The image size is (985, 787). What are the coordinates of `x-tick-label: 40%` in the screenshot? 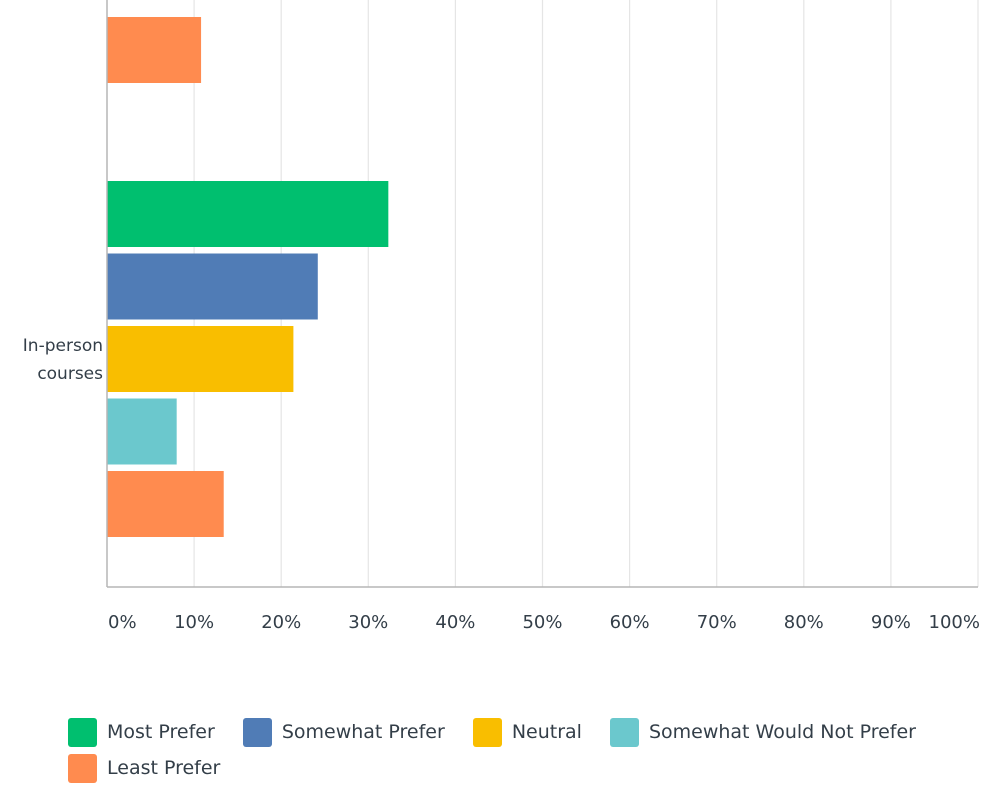 It's located at (455, 622).